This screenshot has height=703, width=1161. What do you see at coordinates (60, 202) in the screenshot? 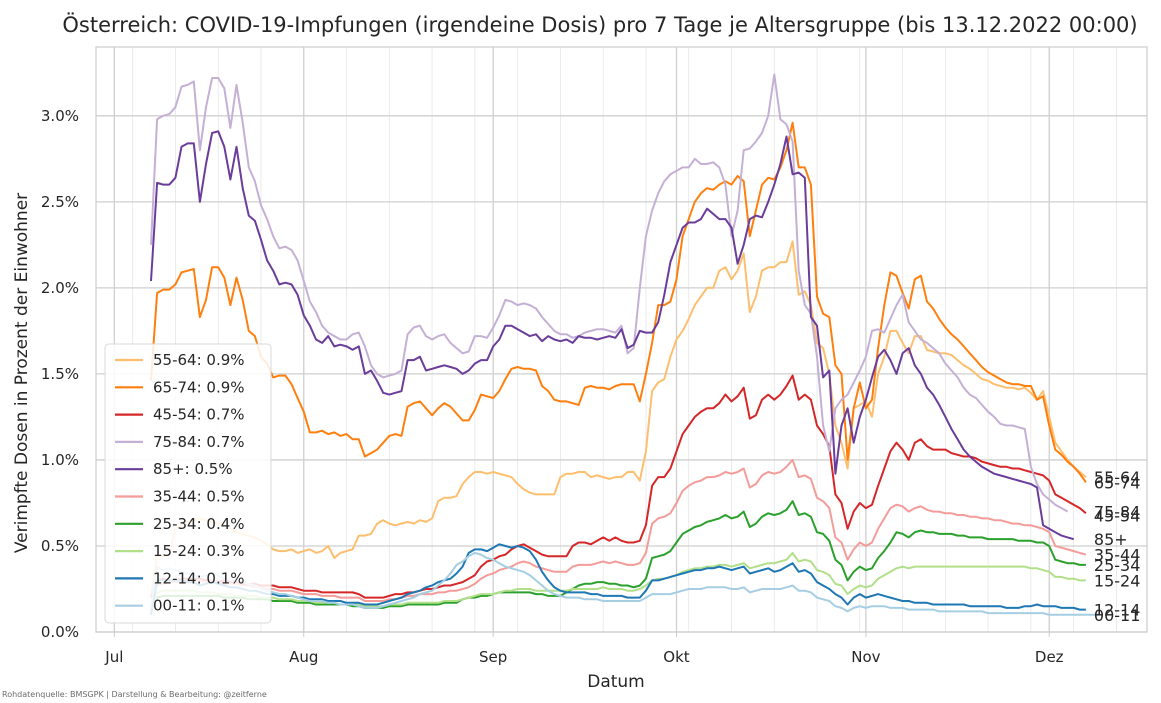
I see `y-tick-label: 2.5%` at bounding box center [60, 202].